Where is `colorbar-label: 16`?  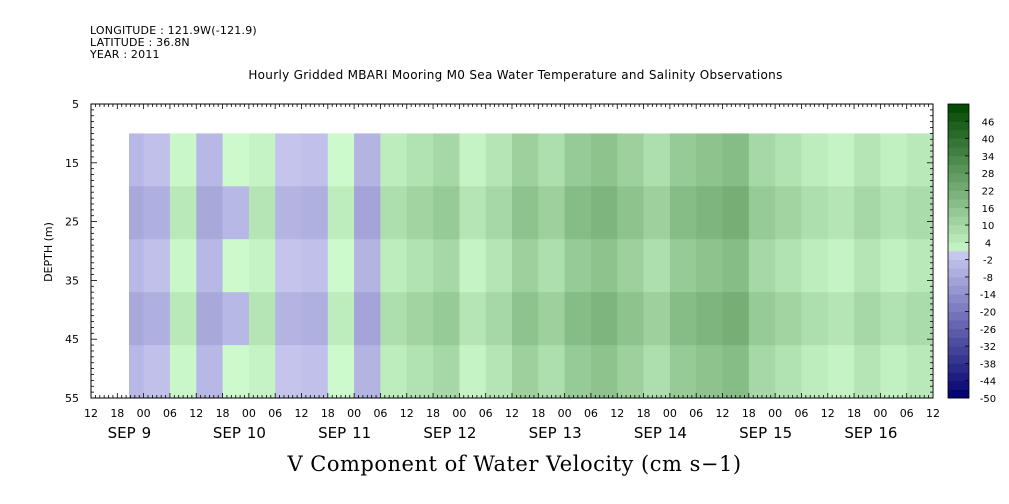
colorbar-label: 16 is located at coordinates (988, 209).